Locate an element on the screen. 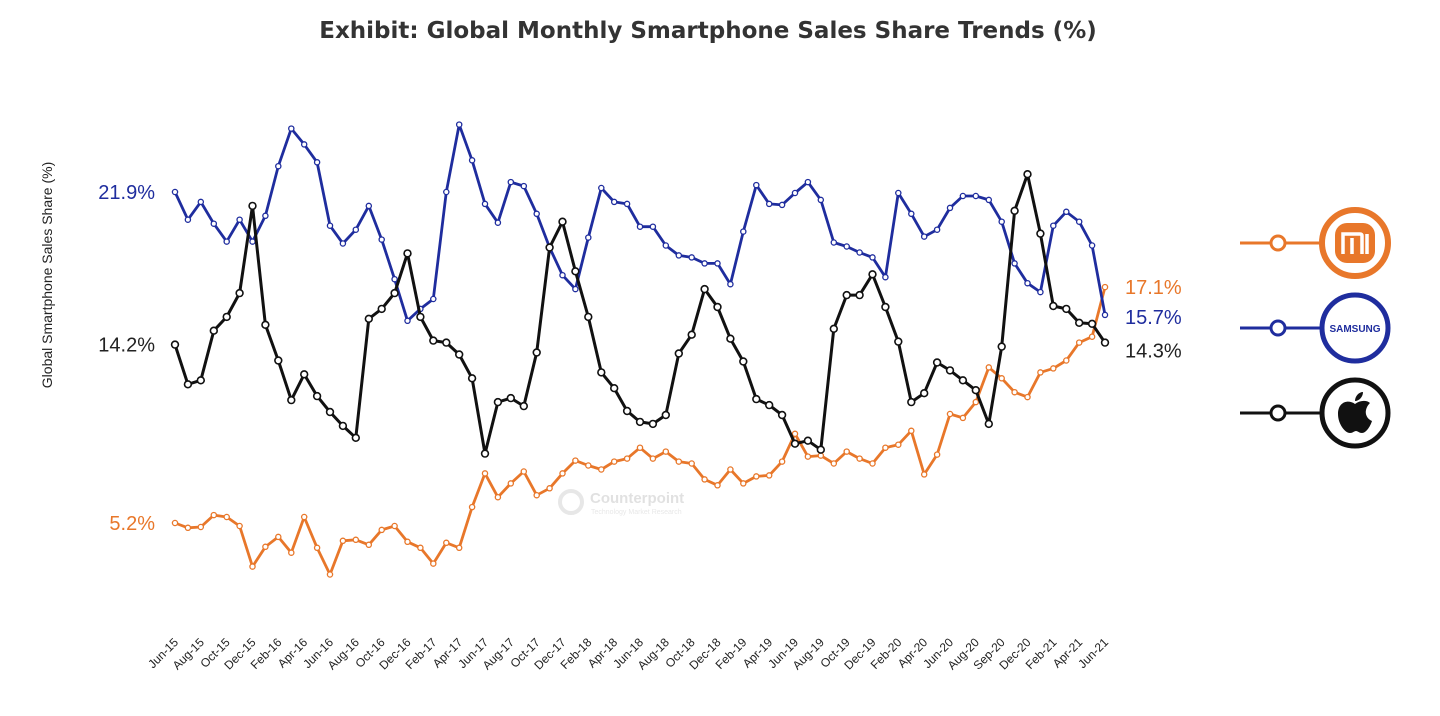 This screenshot has height=716, width=1440. watermark: Counterpoint Technology Market Research is located at coordinates (621, 502).